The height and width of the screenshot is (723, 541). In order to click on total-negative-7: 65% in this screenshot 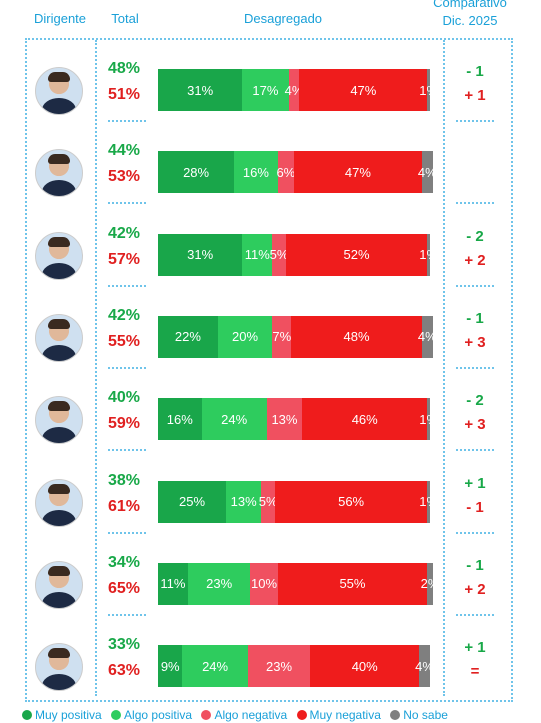, I will do `click(124, 588)`.